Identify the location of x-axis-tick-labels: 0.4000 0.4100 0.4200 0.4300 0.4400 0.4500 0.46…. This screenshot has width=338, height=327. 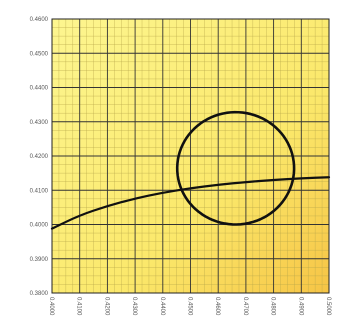
(189, 306).